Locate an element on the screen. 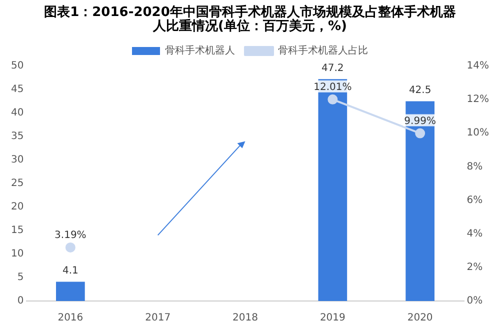 This screenshot has width=500, height=333. y-tick-label: 50 is located at coordinates (17, 66).